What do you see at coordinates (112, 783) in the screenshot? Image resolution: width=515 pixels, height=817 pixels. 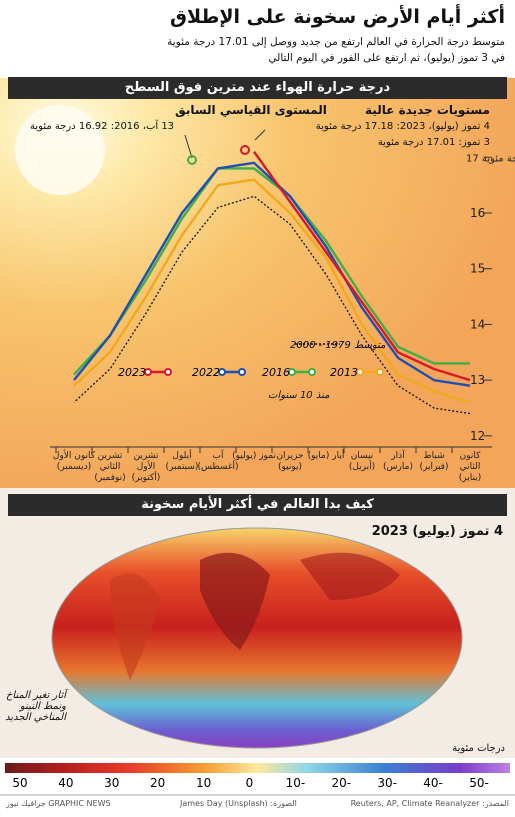 I see `color-bar-label: 30` at bounding box center [112, 783].